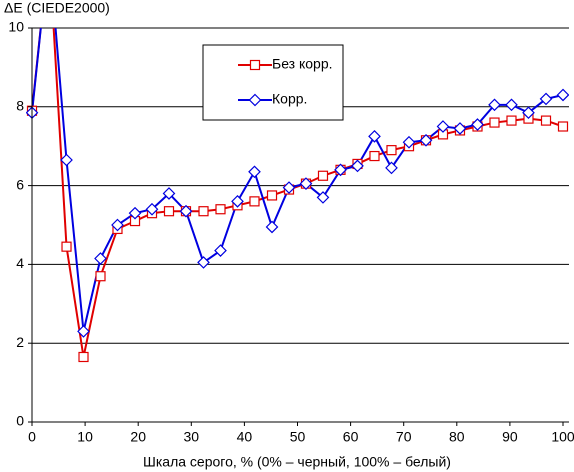 This screenshot has height=472, width=574. I want to click on x-tick-label: 70, so click(404, 437).